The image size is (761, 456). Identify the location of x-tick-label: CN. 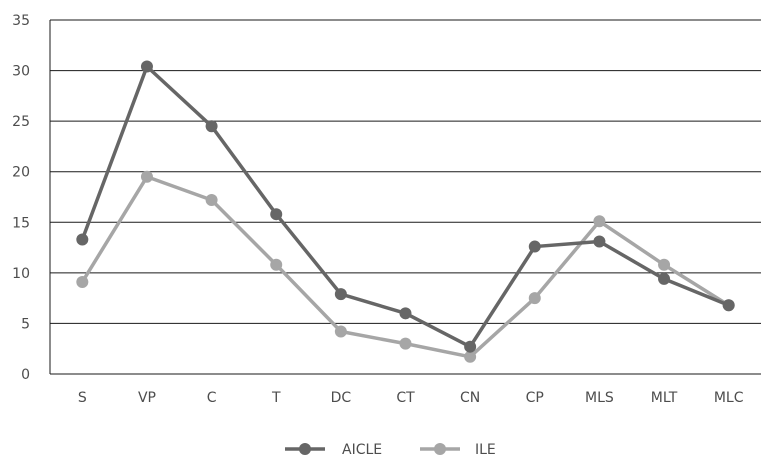
(470, 398).